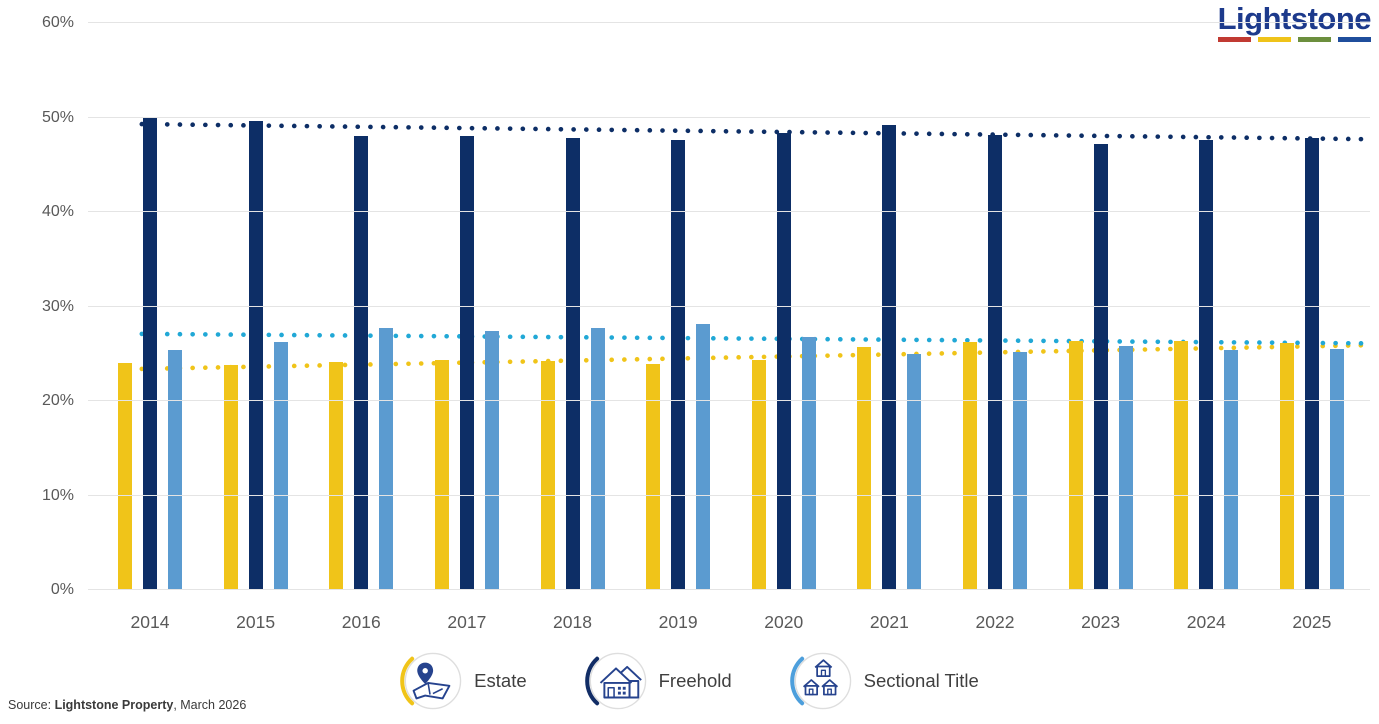  What do you see at coordinates (37, 306) in the screenshot?
I see `y-axis: 0% 10% 20% 30% 40% 50% 60%` at bounding box center [37, 306].